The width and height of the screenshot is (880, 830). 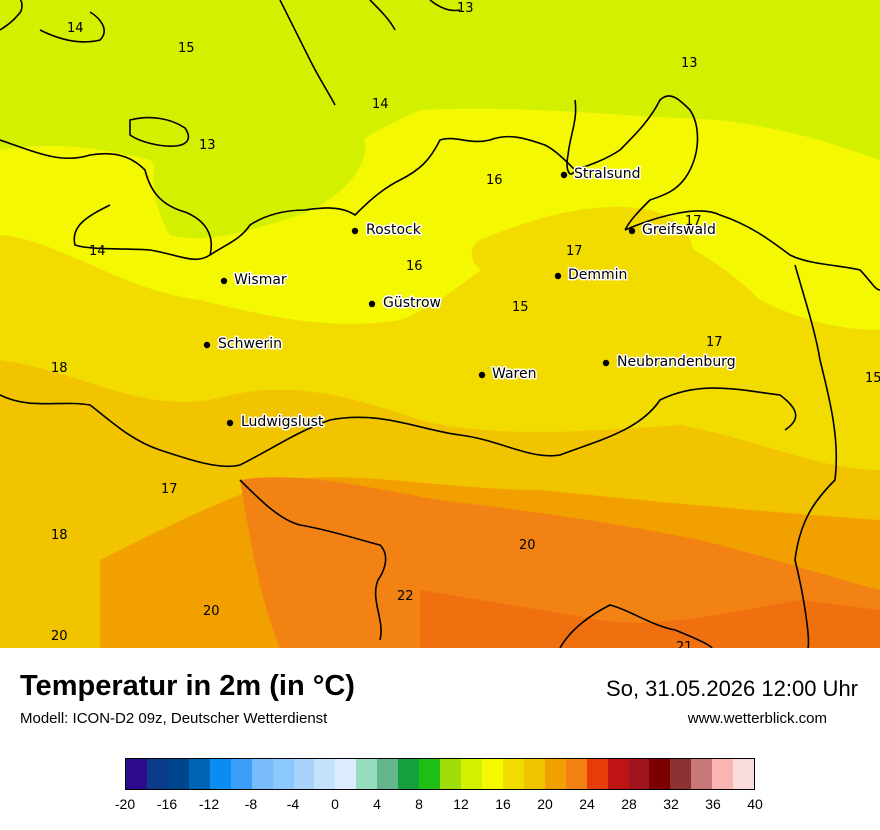 What do you see at coordinates (187, 686) in the screenshot?
I see `map-title: Temperatur in 2m (in °C)` at bounding box center [187, 686].